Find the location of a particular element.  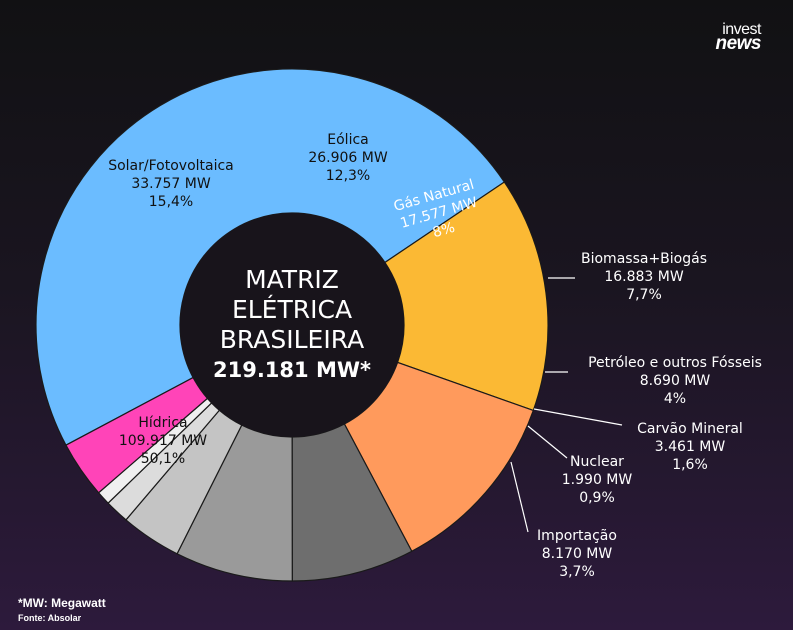

center-title-line2: ELÉTRICA is located at coordinates (292, 309).